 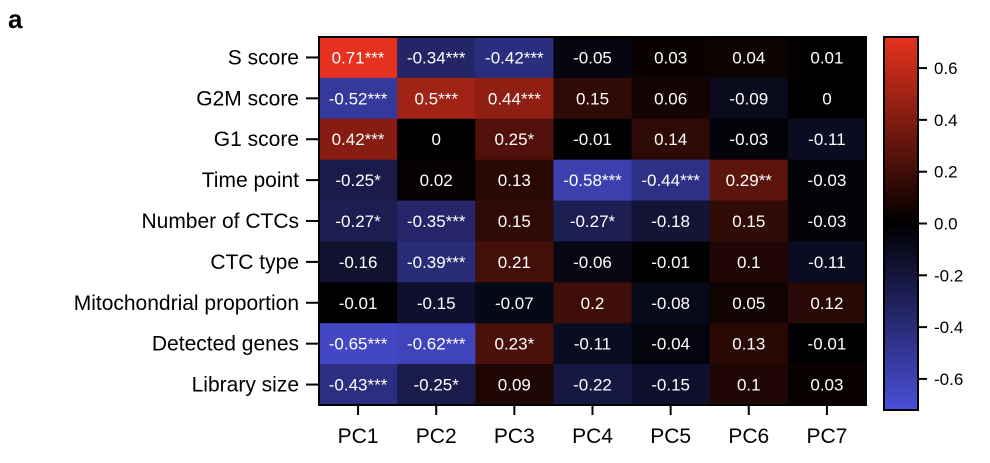 I want to click on cell-value-label: -0.65***, so click(x=358, y=344).